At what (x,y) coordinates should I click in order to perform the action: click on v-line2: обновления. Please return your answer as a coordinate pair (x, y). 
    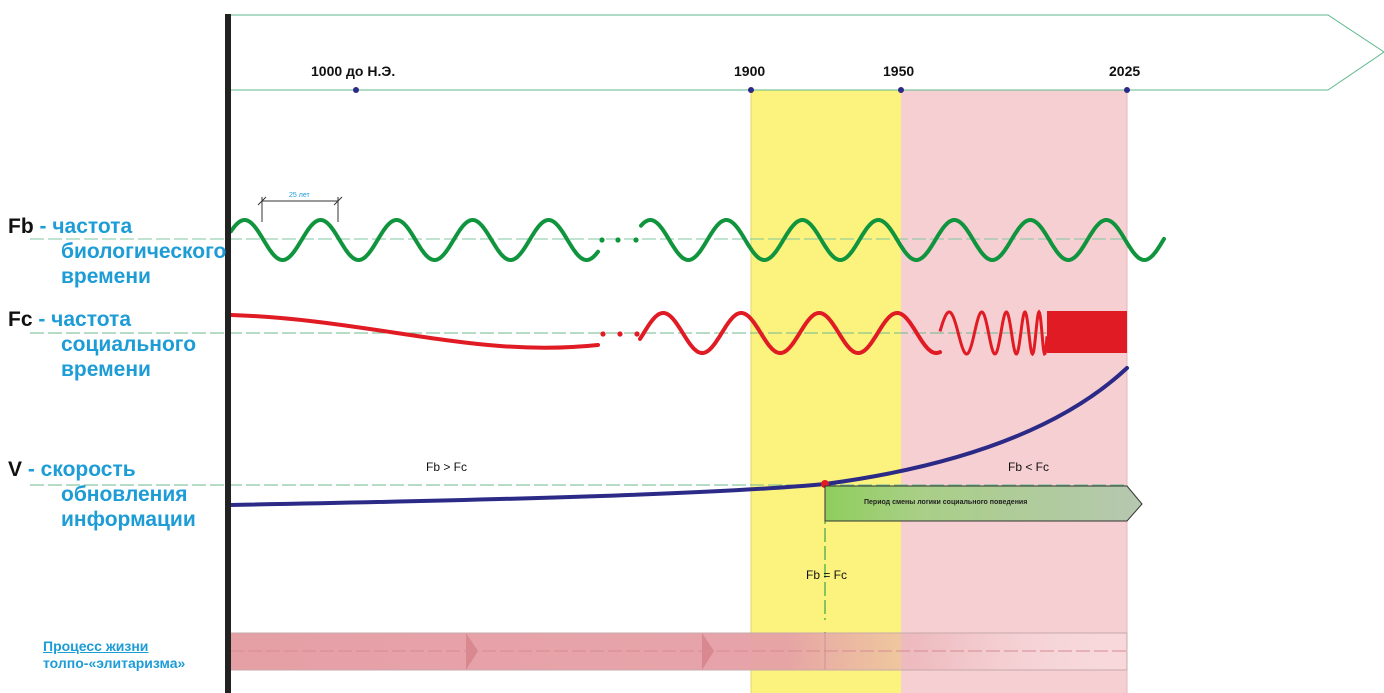
    Looking at the image, I should click on (124, 494).